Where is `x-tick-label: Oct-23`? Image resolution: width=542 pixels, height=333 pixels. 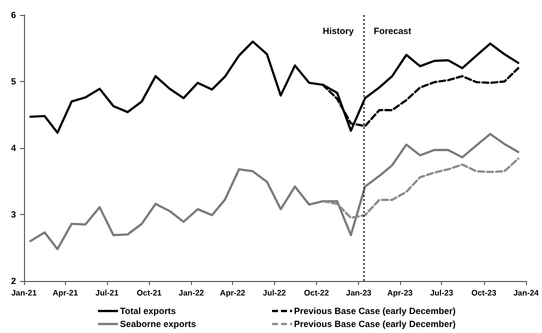
x-tick-label: Oct-23 is located at coordinates (484, 293).